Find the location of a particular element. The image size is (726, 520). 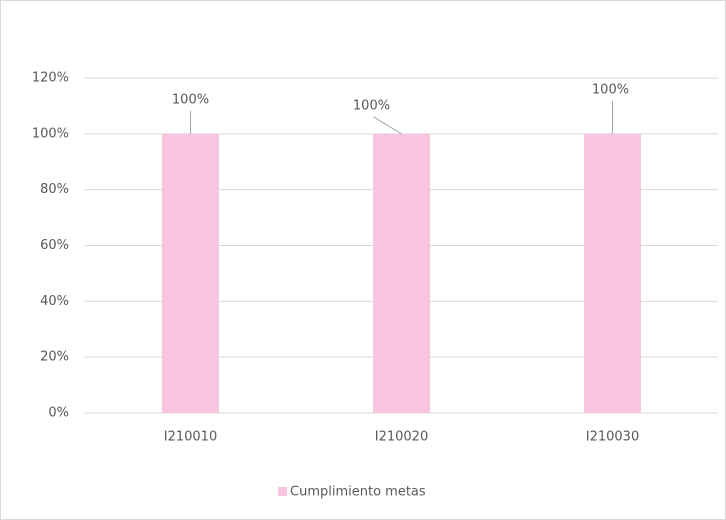

y-tick-label: 40% is located at coordinates (54, 301).